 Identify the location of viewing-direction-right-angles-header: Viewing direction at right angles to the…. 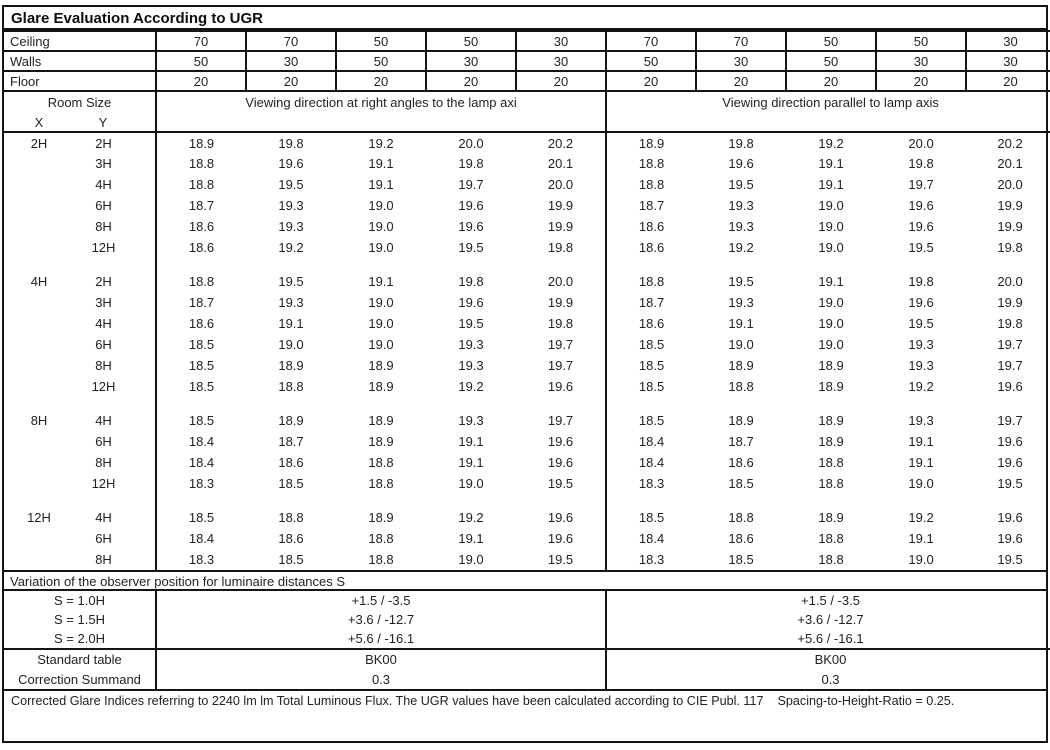
(382, 112).